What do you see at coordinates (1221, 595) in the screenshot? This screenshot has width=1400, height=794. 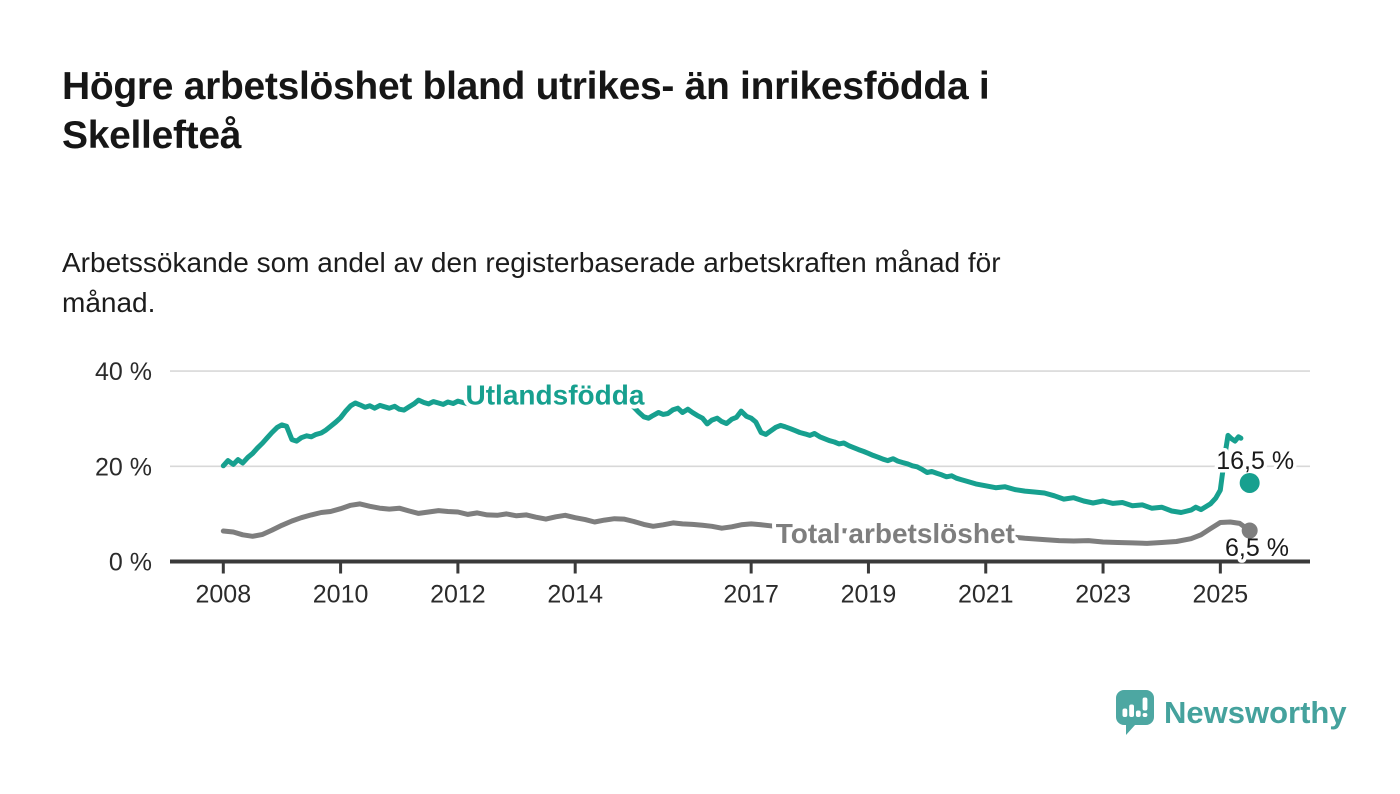 I see `x-axis-label-2025: 2025` at bounding box center [1221, 595].